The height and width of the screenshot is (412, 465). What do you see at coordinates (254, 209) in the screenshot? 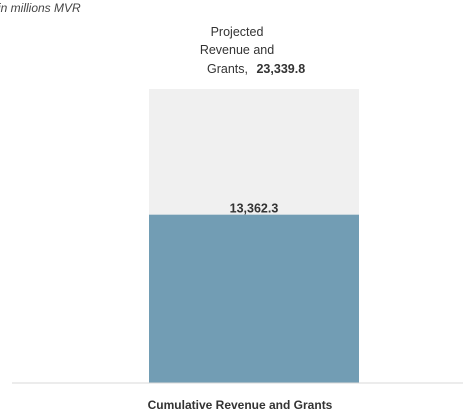
I see `actual-value-label: 13,362.3` at bounding box center [254, 209].